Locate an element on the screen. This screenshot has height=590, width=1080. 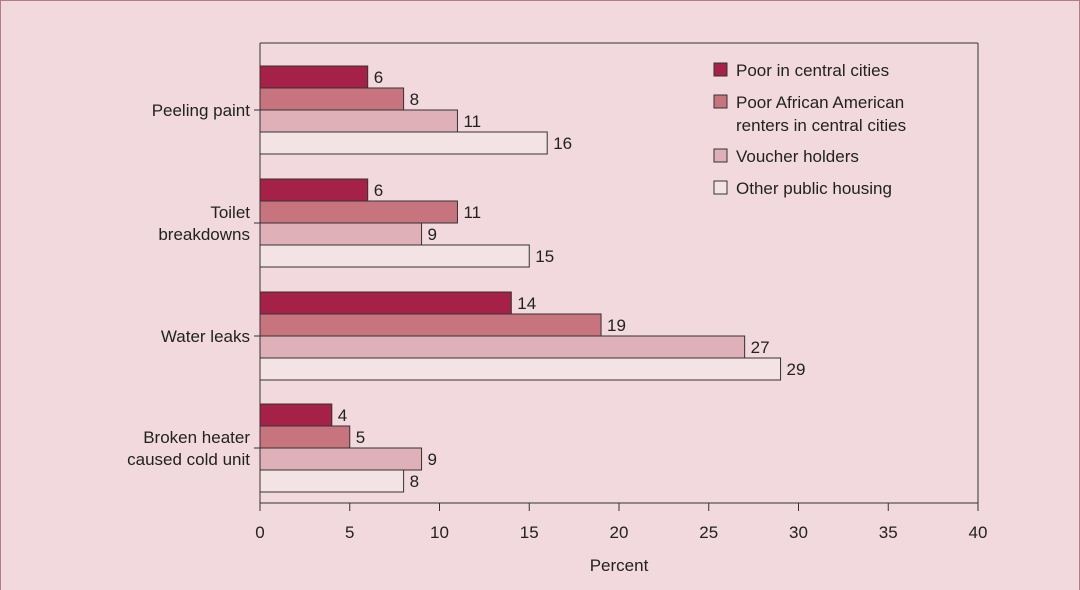
data-label: 29 is located at coordinates (796, 369).